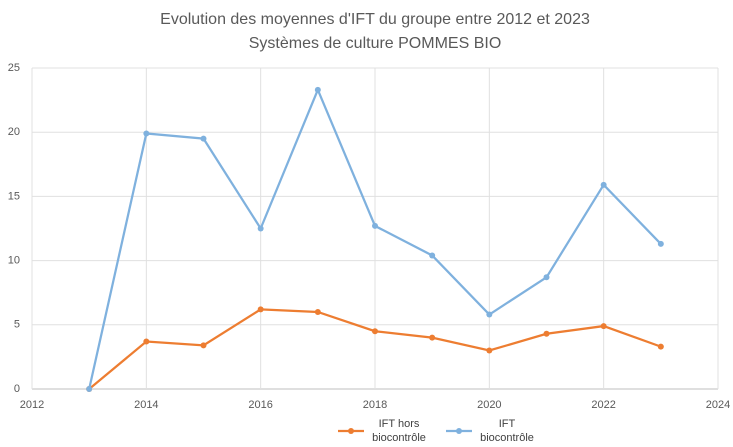 The width and height of the screenshot is (733, 447). What do you see at coordinates (17, 325) in the screenshot?
I see `y-tick-label: 5` at bounding box center [17, 325].